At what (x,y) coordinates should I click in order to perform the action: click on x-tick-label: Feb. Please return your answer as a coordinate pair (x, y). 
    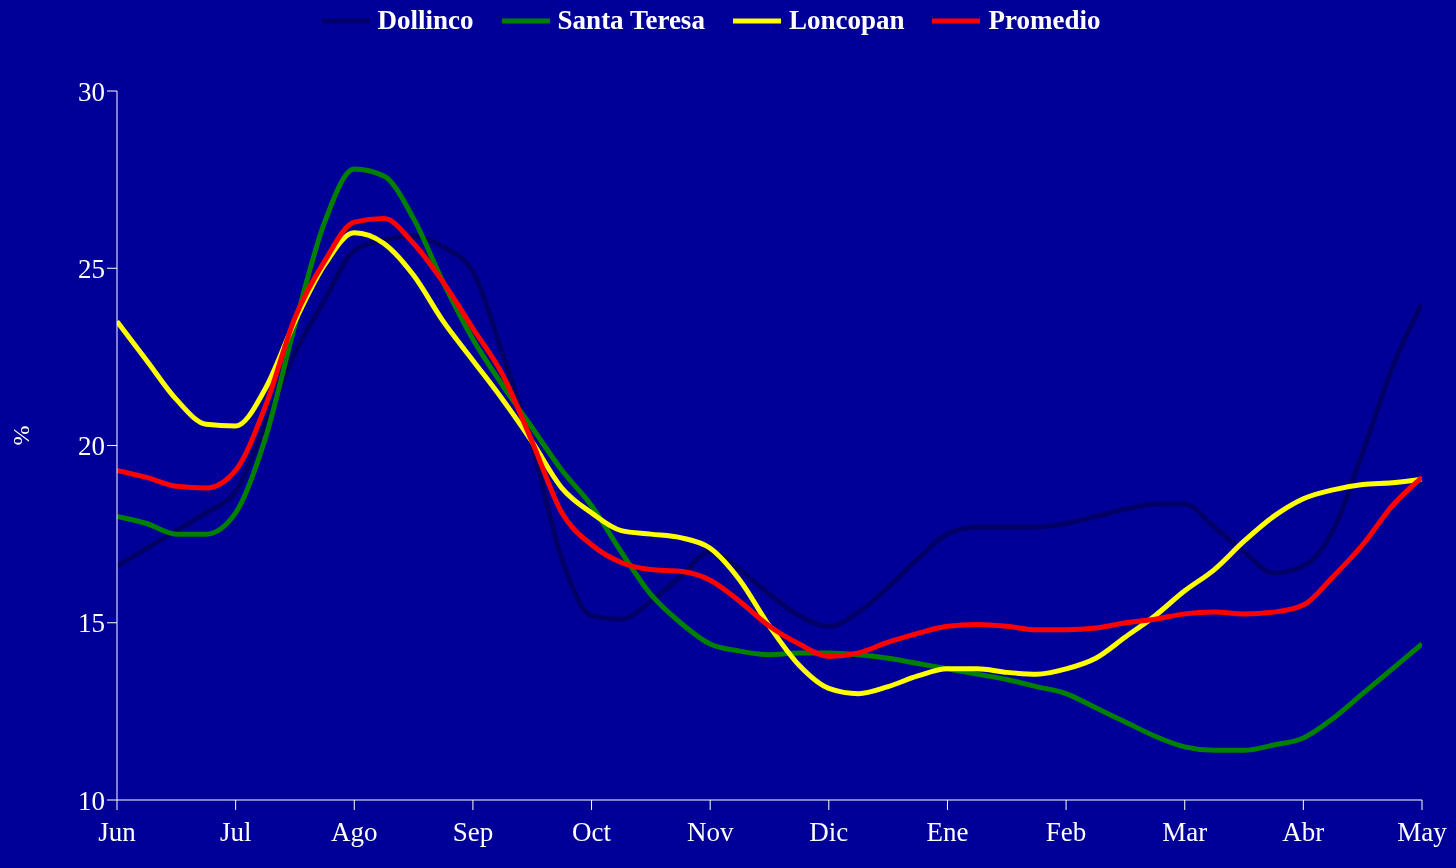
    Looking at the image, I should click on (1066, 832).